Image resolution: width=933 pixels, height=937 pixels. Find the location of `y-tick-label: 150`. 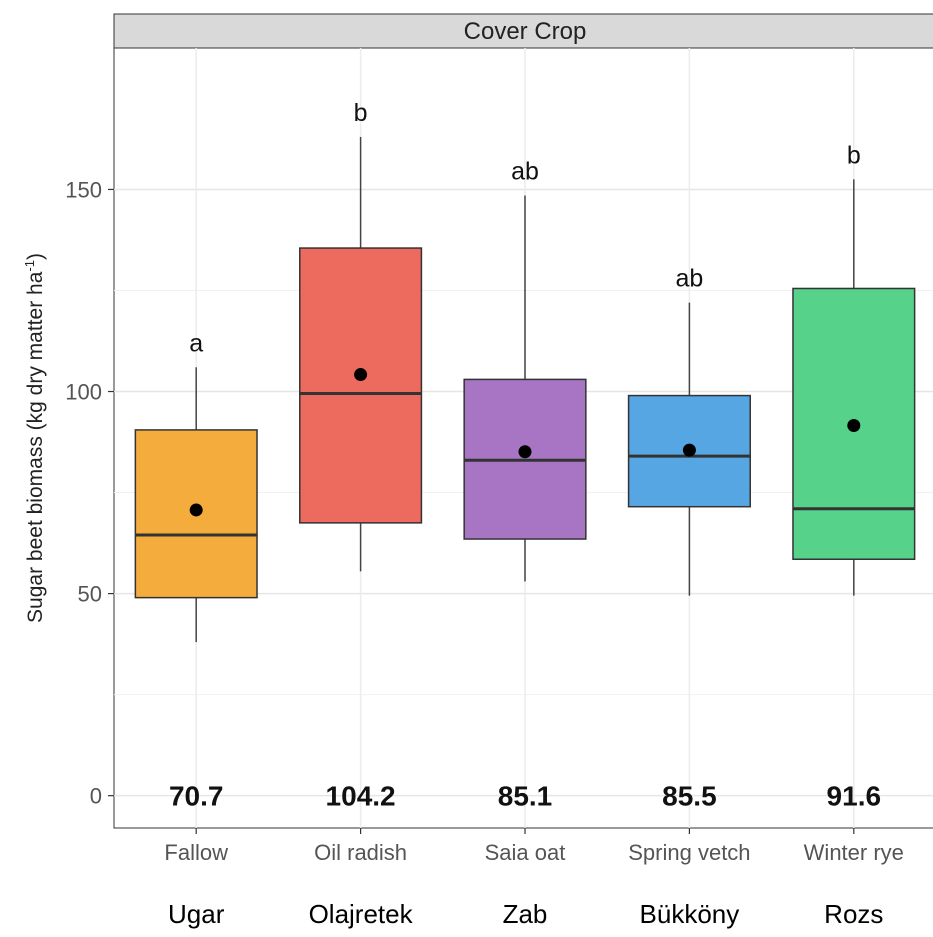

y-tick-label: 150 is located at coordinates (83, 189).